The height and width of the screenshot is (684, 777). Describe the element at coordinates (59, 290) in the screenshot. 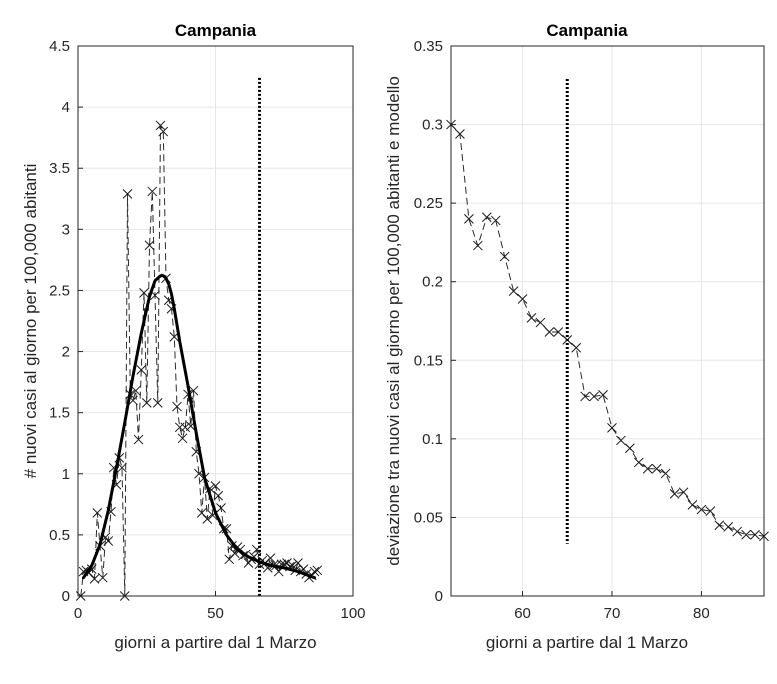

I see `left-y-tick-label: 2.5` at that location.